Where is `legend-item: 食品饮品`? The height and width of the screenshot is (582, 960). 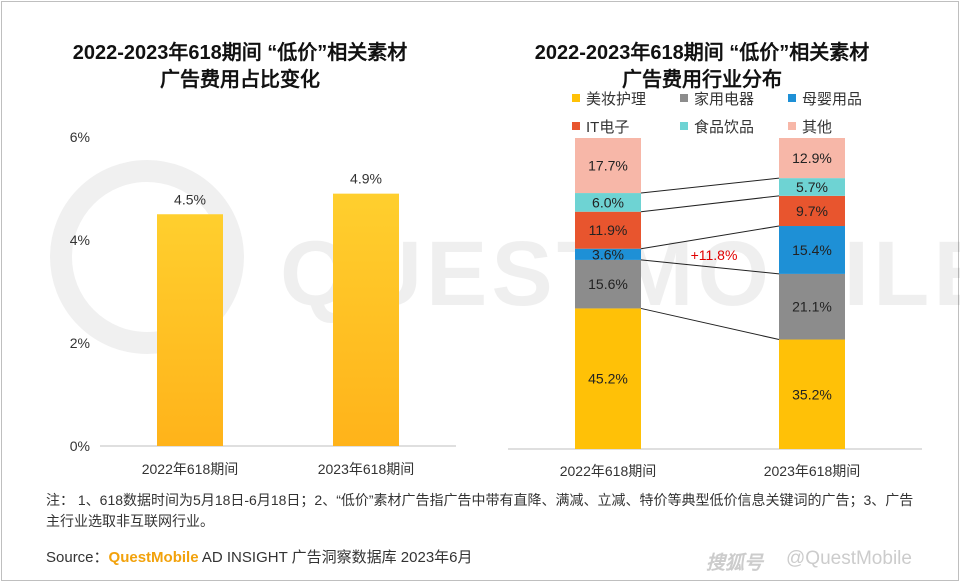
legend-item: 食品饮品 is located at coordinates (717, 126).